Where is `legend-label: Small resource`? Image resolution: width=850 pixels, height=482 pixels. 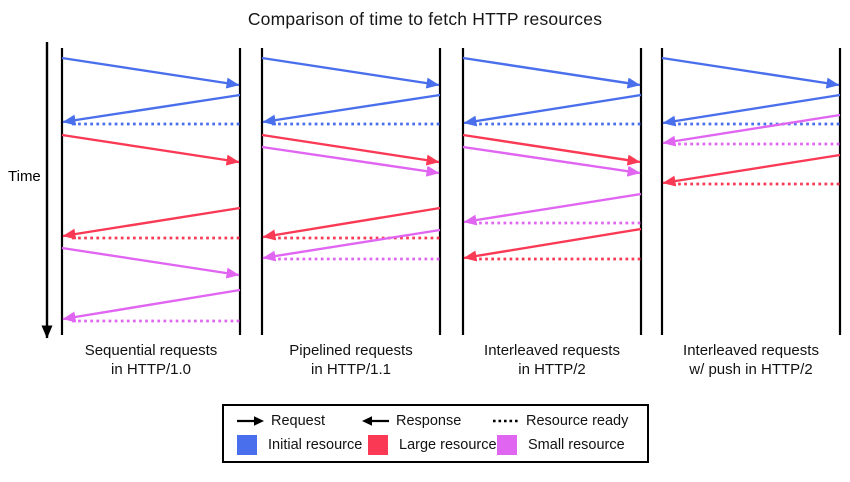
legend-label: Small resource is located at coordinates (576, 445).